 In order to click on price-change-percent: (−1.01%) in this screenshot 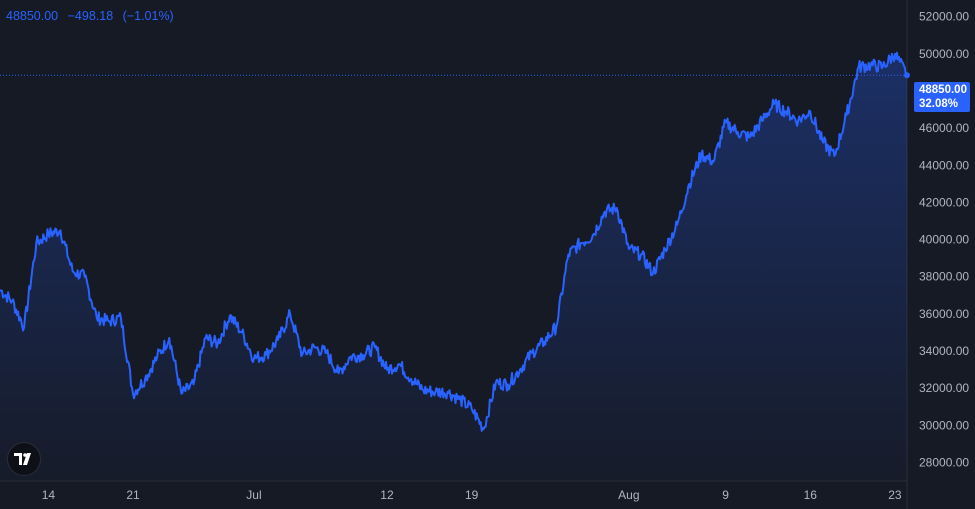, I will do `click(148, 16)`.